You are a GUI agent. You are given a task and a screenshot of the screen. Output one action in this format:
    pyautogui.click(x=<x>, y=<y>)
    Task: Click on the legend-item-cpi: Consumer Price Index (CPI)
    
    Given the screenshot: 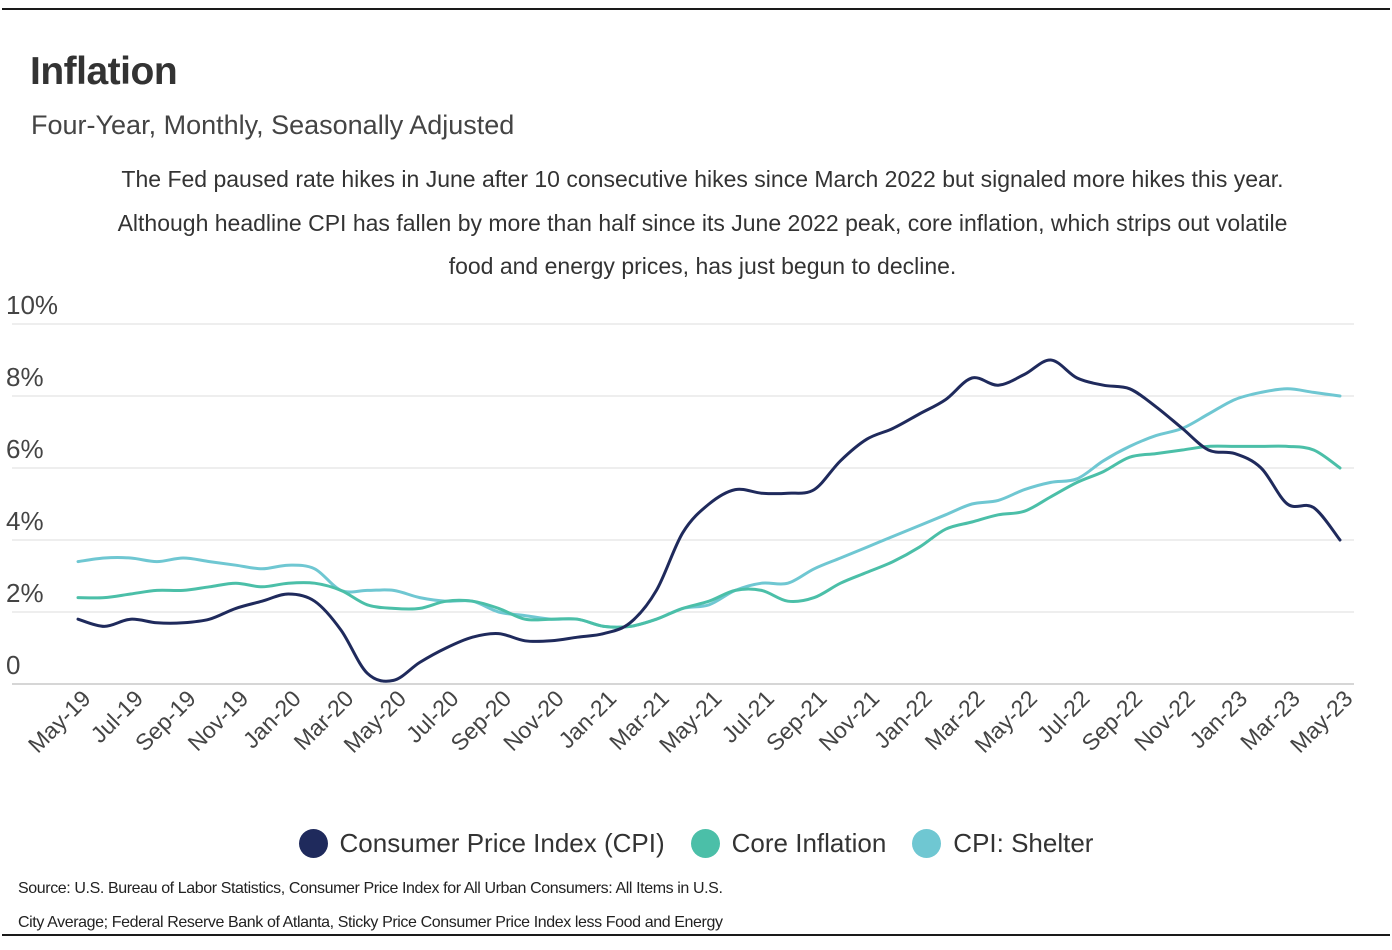 What is the action you would take?
    pyautogui.click(x=481, y=843)
    